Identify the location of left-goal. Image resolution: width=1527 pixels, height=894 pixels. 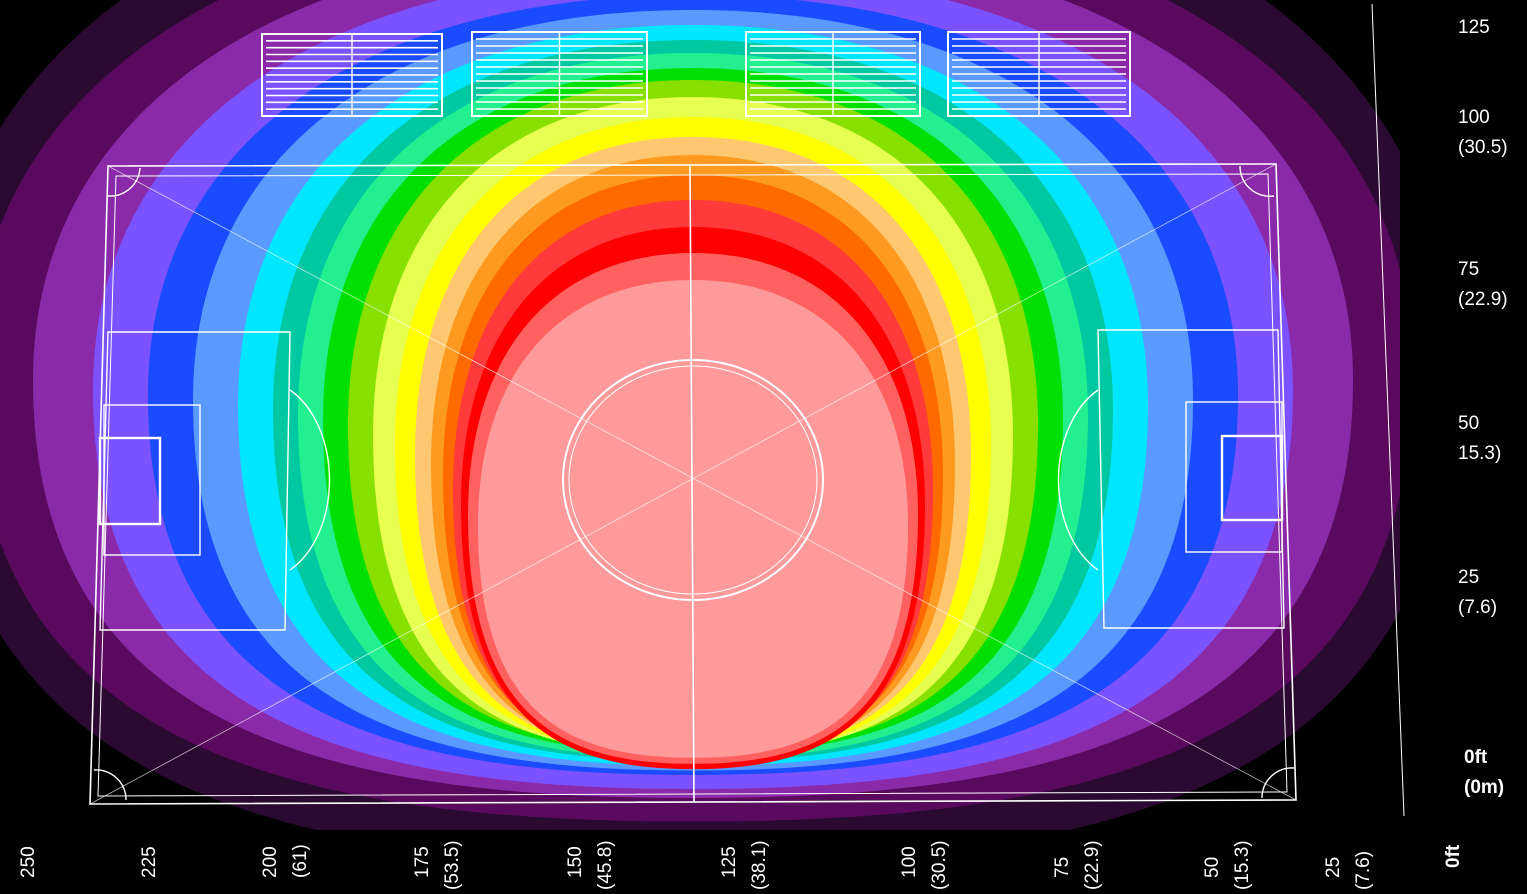
(130, 481).